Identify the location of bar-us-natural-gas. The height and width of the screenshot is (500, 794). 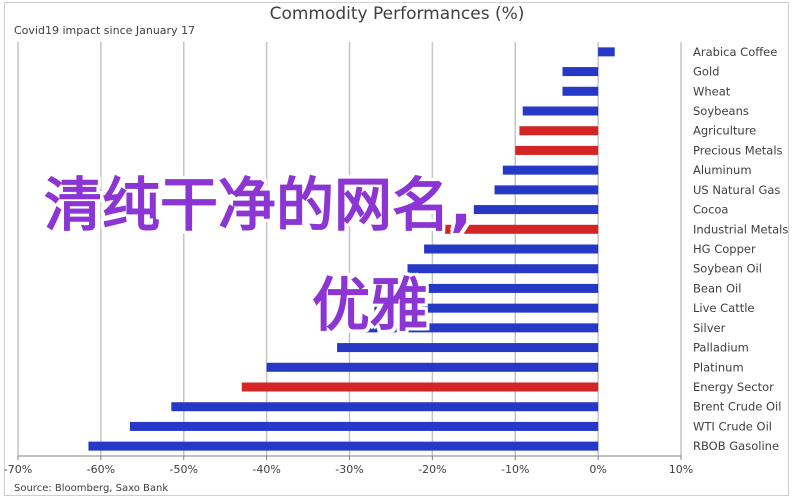
(546, 190).